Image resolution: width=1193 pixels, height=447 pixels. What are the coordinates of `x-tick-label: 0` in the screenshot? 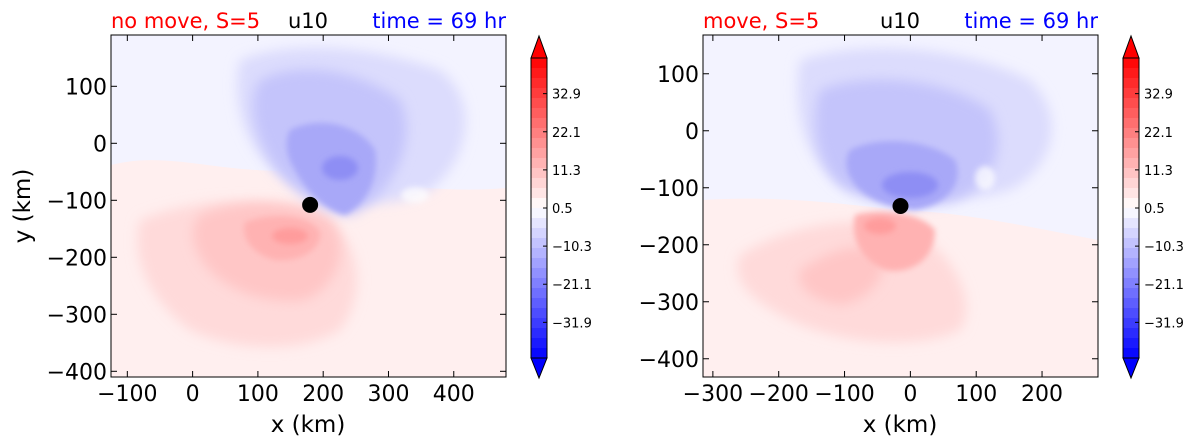 It's located at (910, 394).